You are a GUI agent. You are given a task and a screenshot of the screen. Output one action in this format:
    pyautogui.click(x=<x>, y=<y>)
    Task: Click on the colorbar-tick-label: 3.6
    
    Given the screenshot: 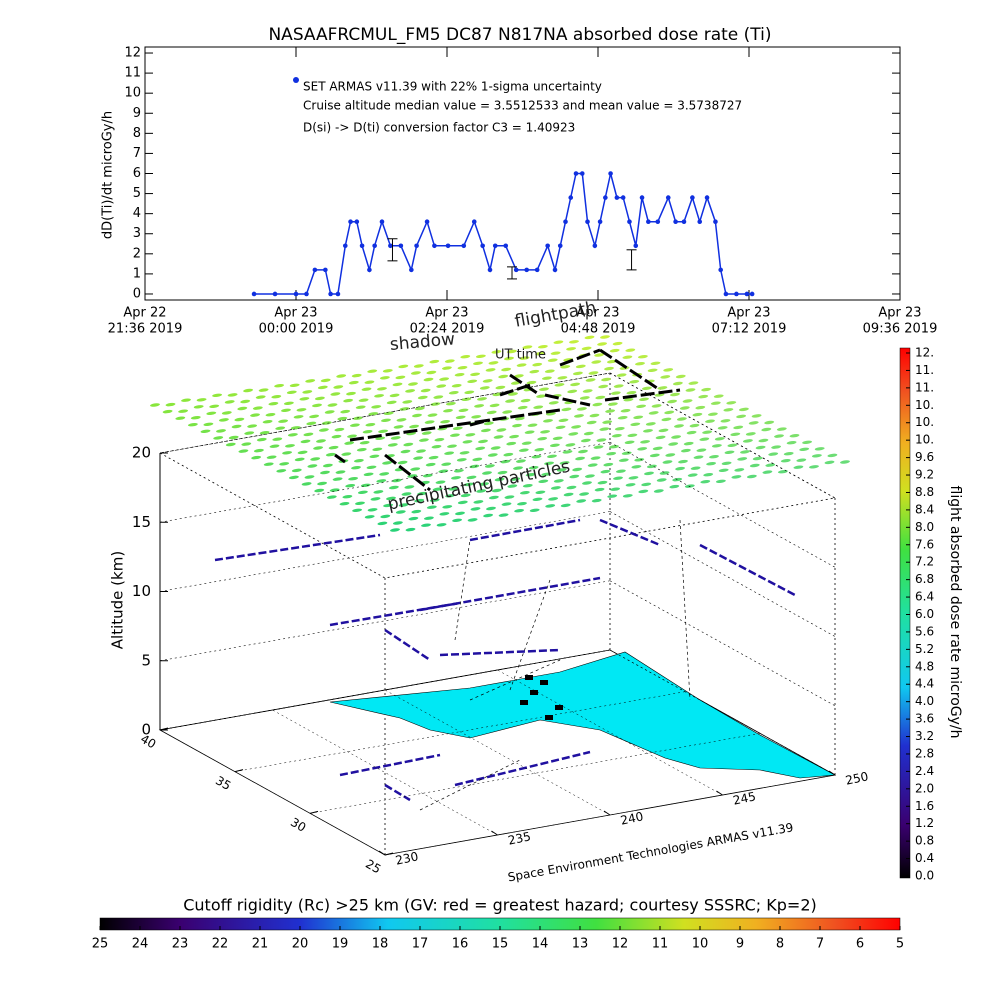 What is the action you would take?
    pyautogui.click(x=924, y=719)
    